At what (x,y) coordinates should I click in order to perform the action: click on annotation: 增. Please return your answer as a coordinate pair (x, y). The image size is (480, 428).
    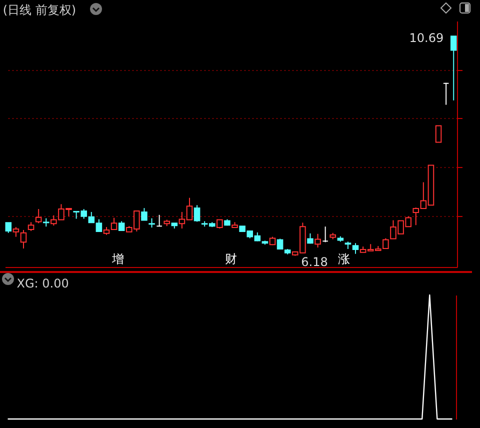
    Looking at the image, I should click on (117, 259).